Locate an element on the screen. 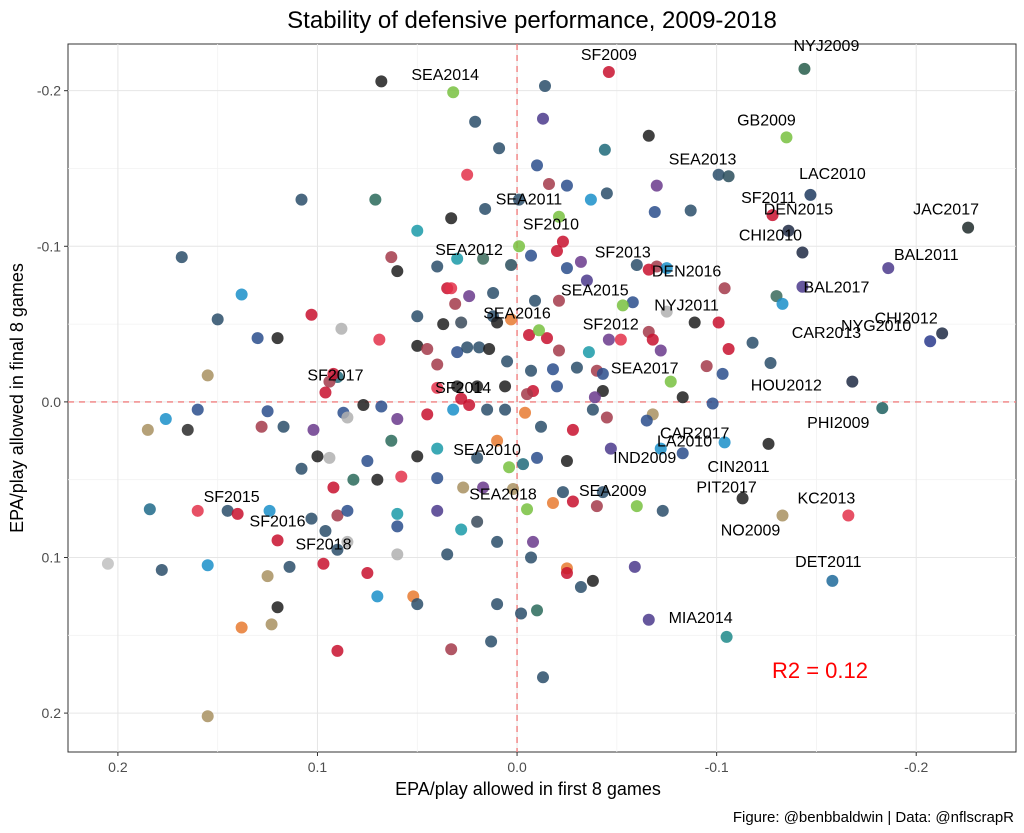 The height and width of the screenshot is (833, 1024). point-label: NO2009 is located at coordinates (751, 530).